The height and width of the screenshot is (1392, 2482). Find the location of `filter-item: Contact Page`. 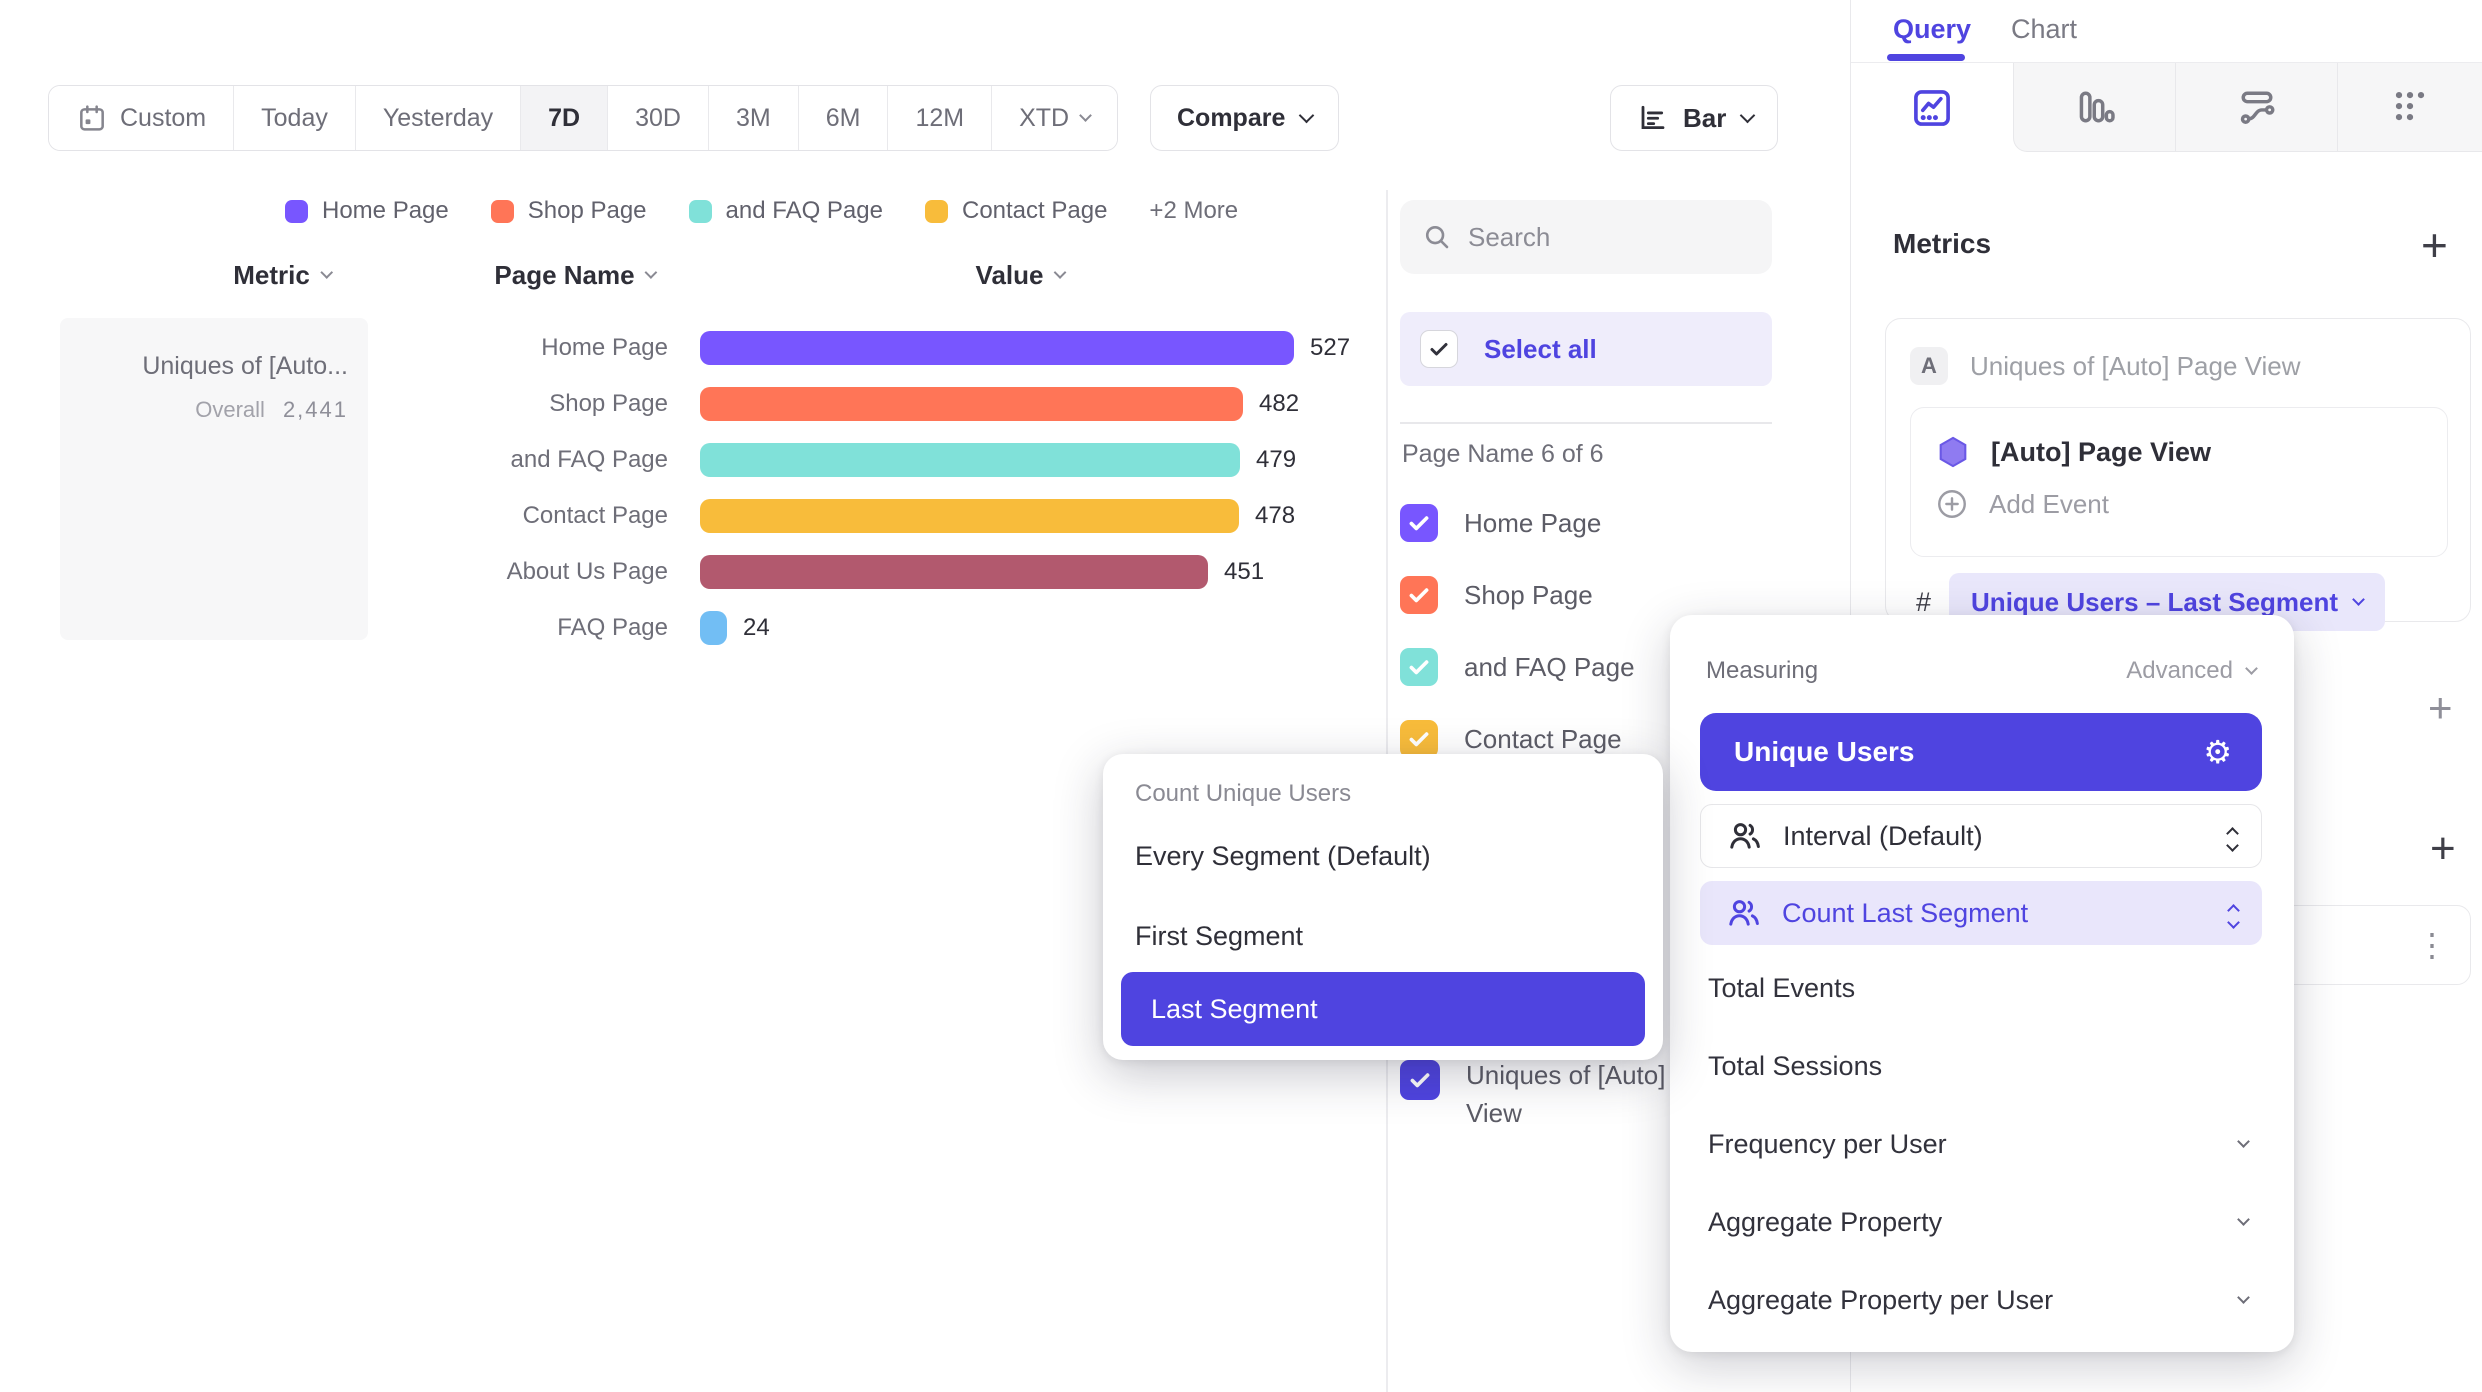

filter-item: Contact Page is located at coordinates (1519, 739).